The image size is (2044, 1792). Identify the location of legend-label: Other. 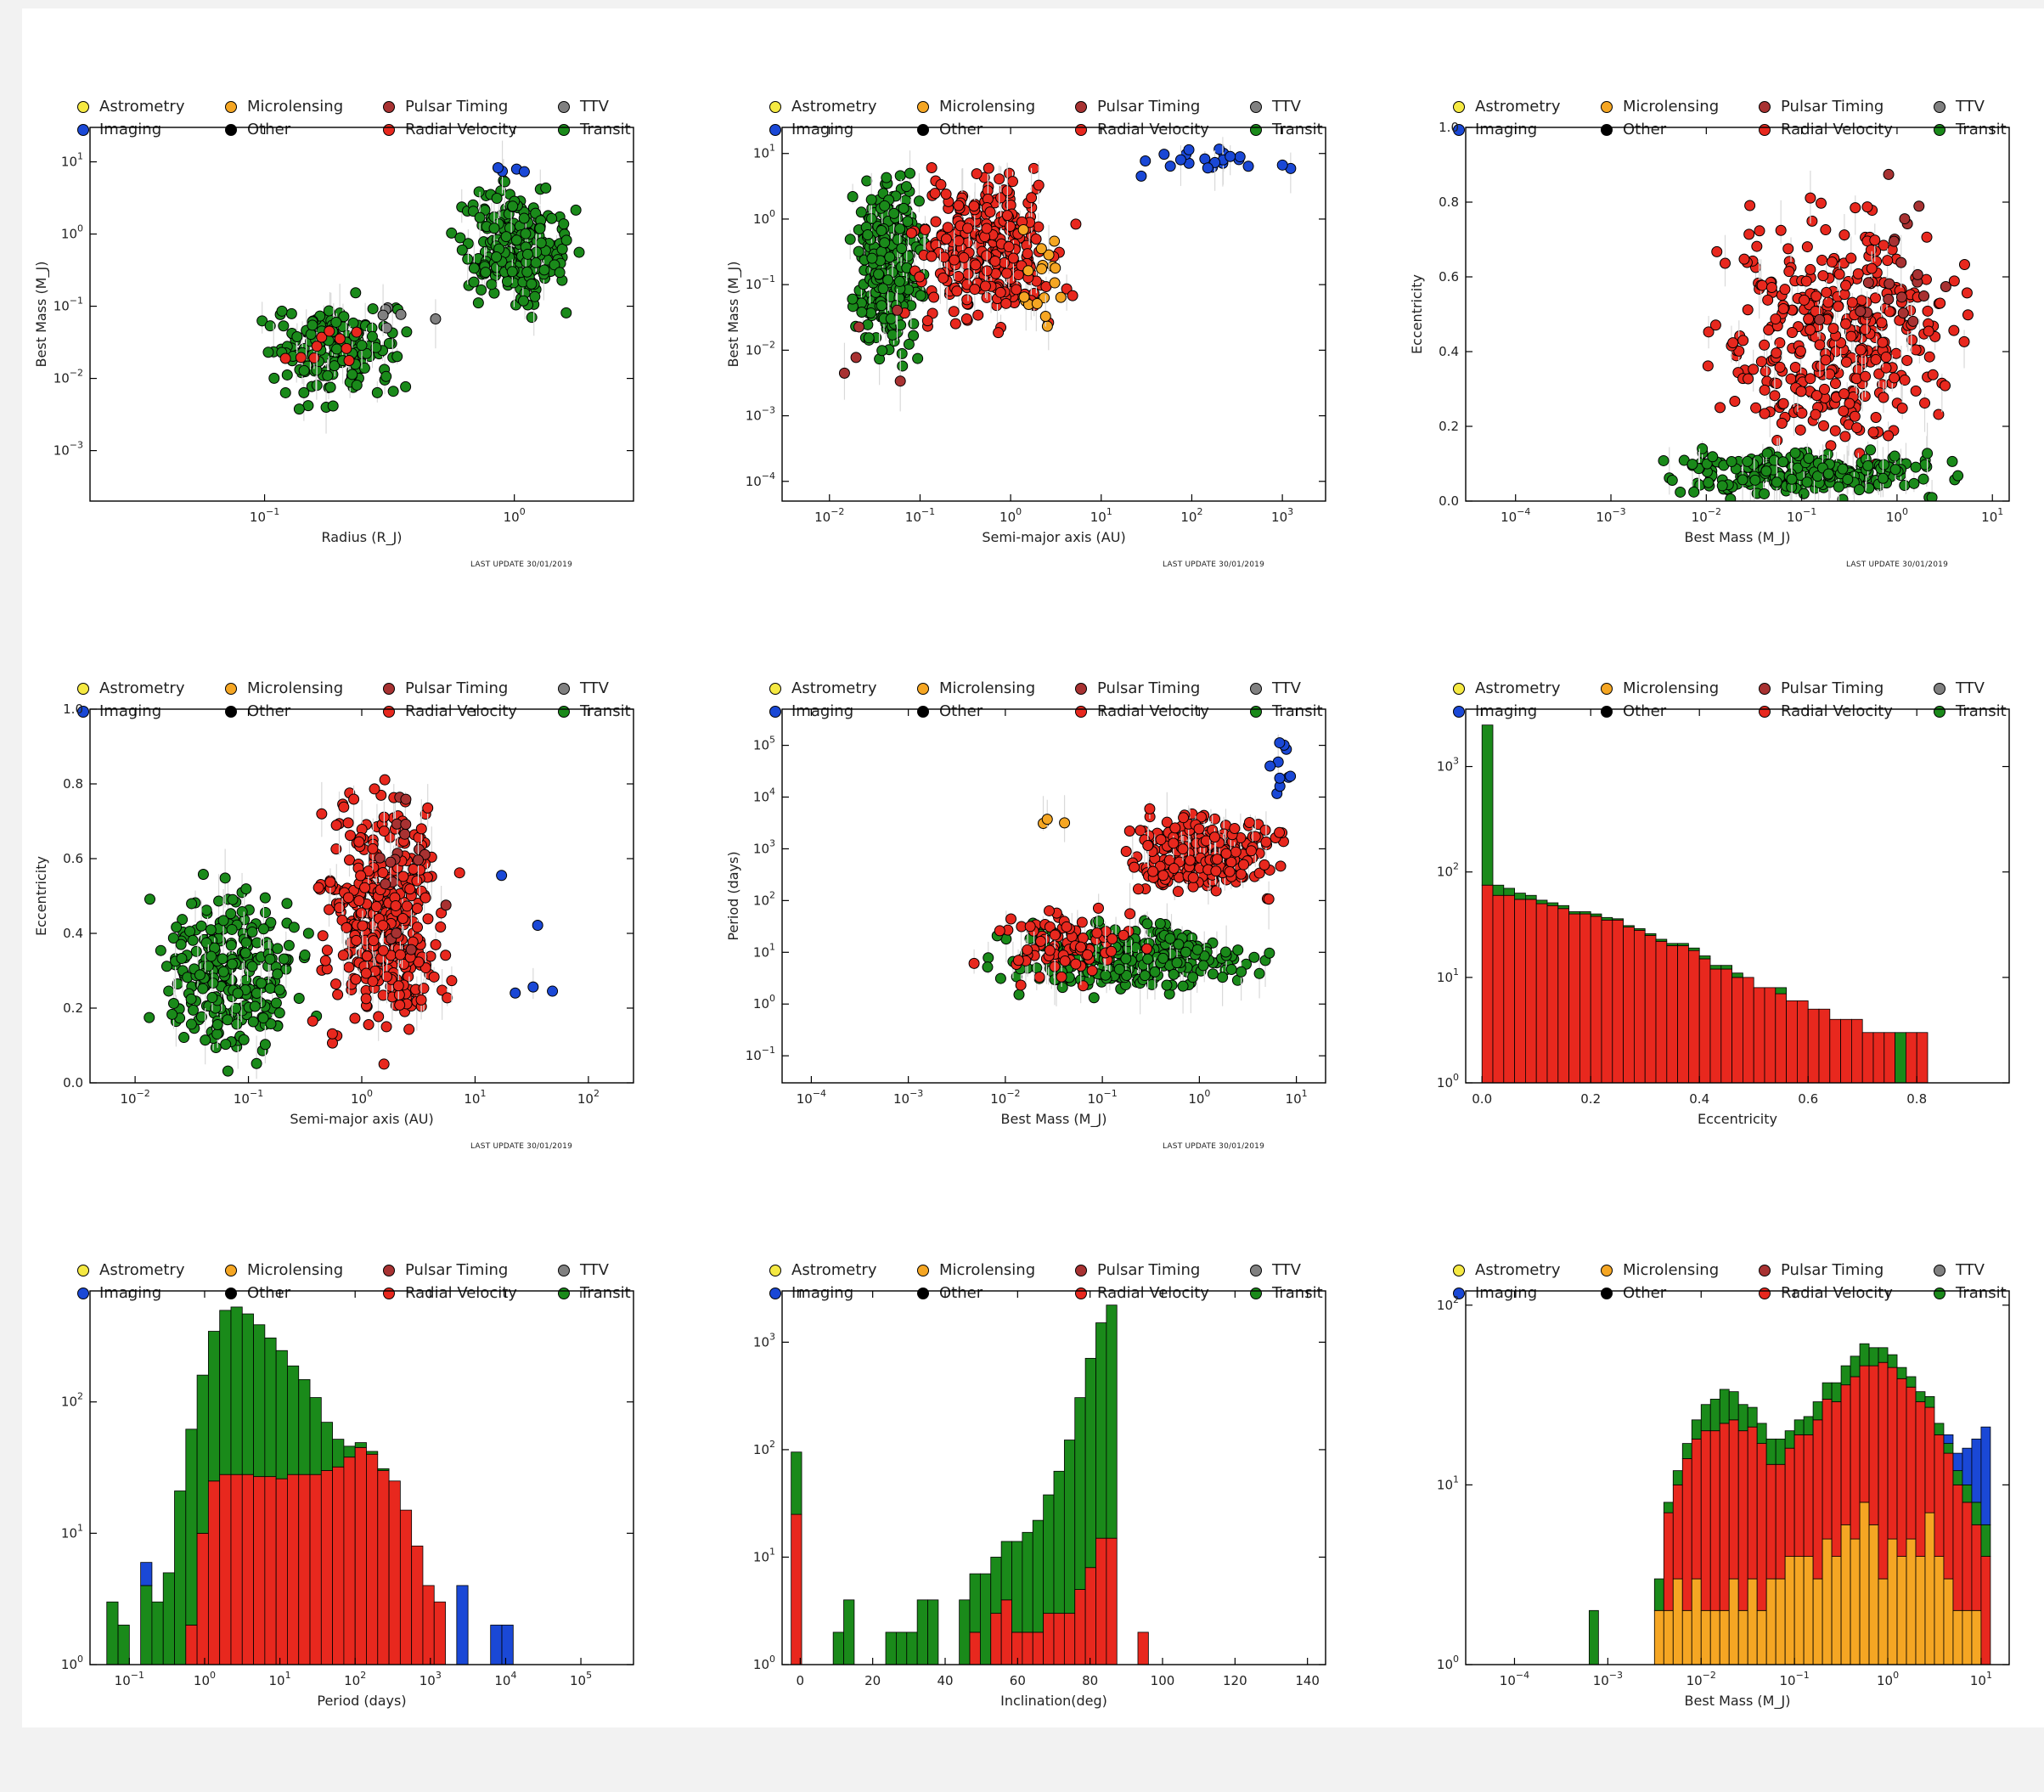
(961, 711).